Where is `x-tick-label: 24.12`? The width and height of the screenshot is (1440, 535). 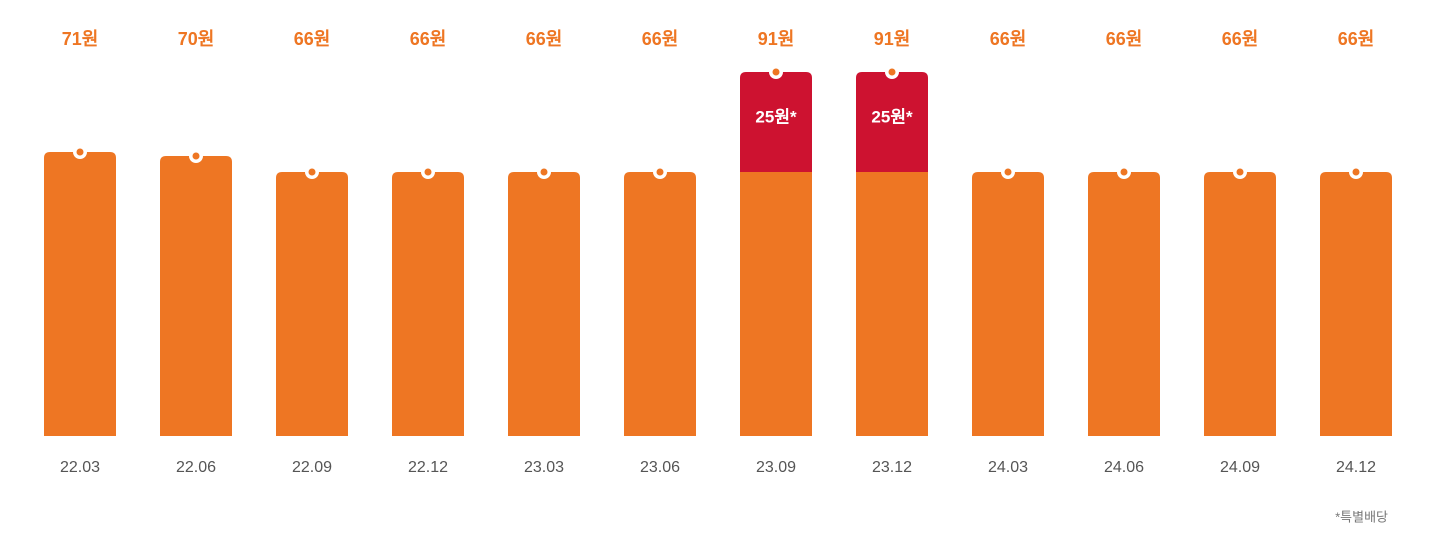 x-tick-label: 24.12 is located at coordinates (1356, 467).